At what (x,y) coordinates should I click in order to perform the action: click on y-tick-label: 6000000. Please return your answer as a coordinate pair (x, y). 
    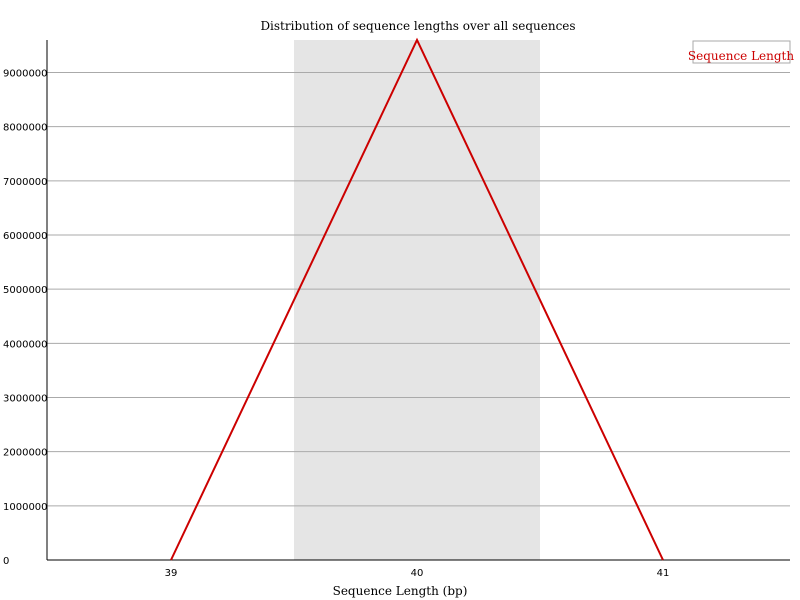
    Looking at the image, I should click on (25, 236).